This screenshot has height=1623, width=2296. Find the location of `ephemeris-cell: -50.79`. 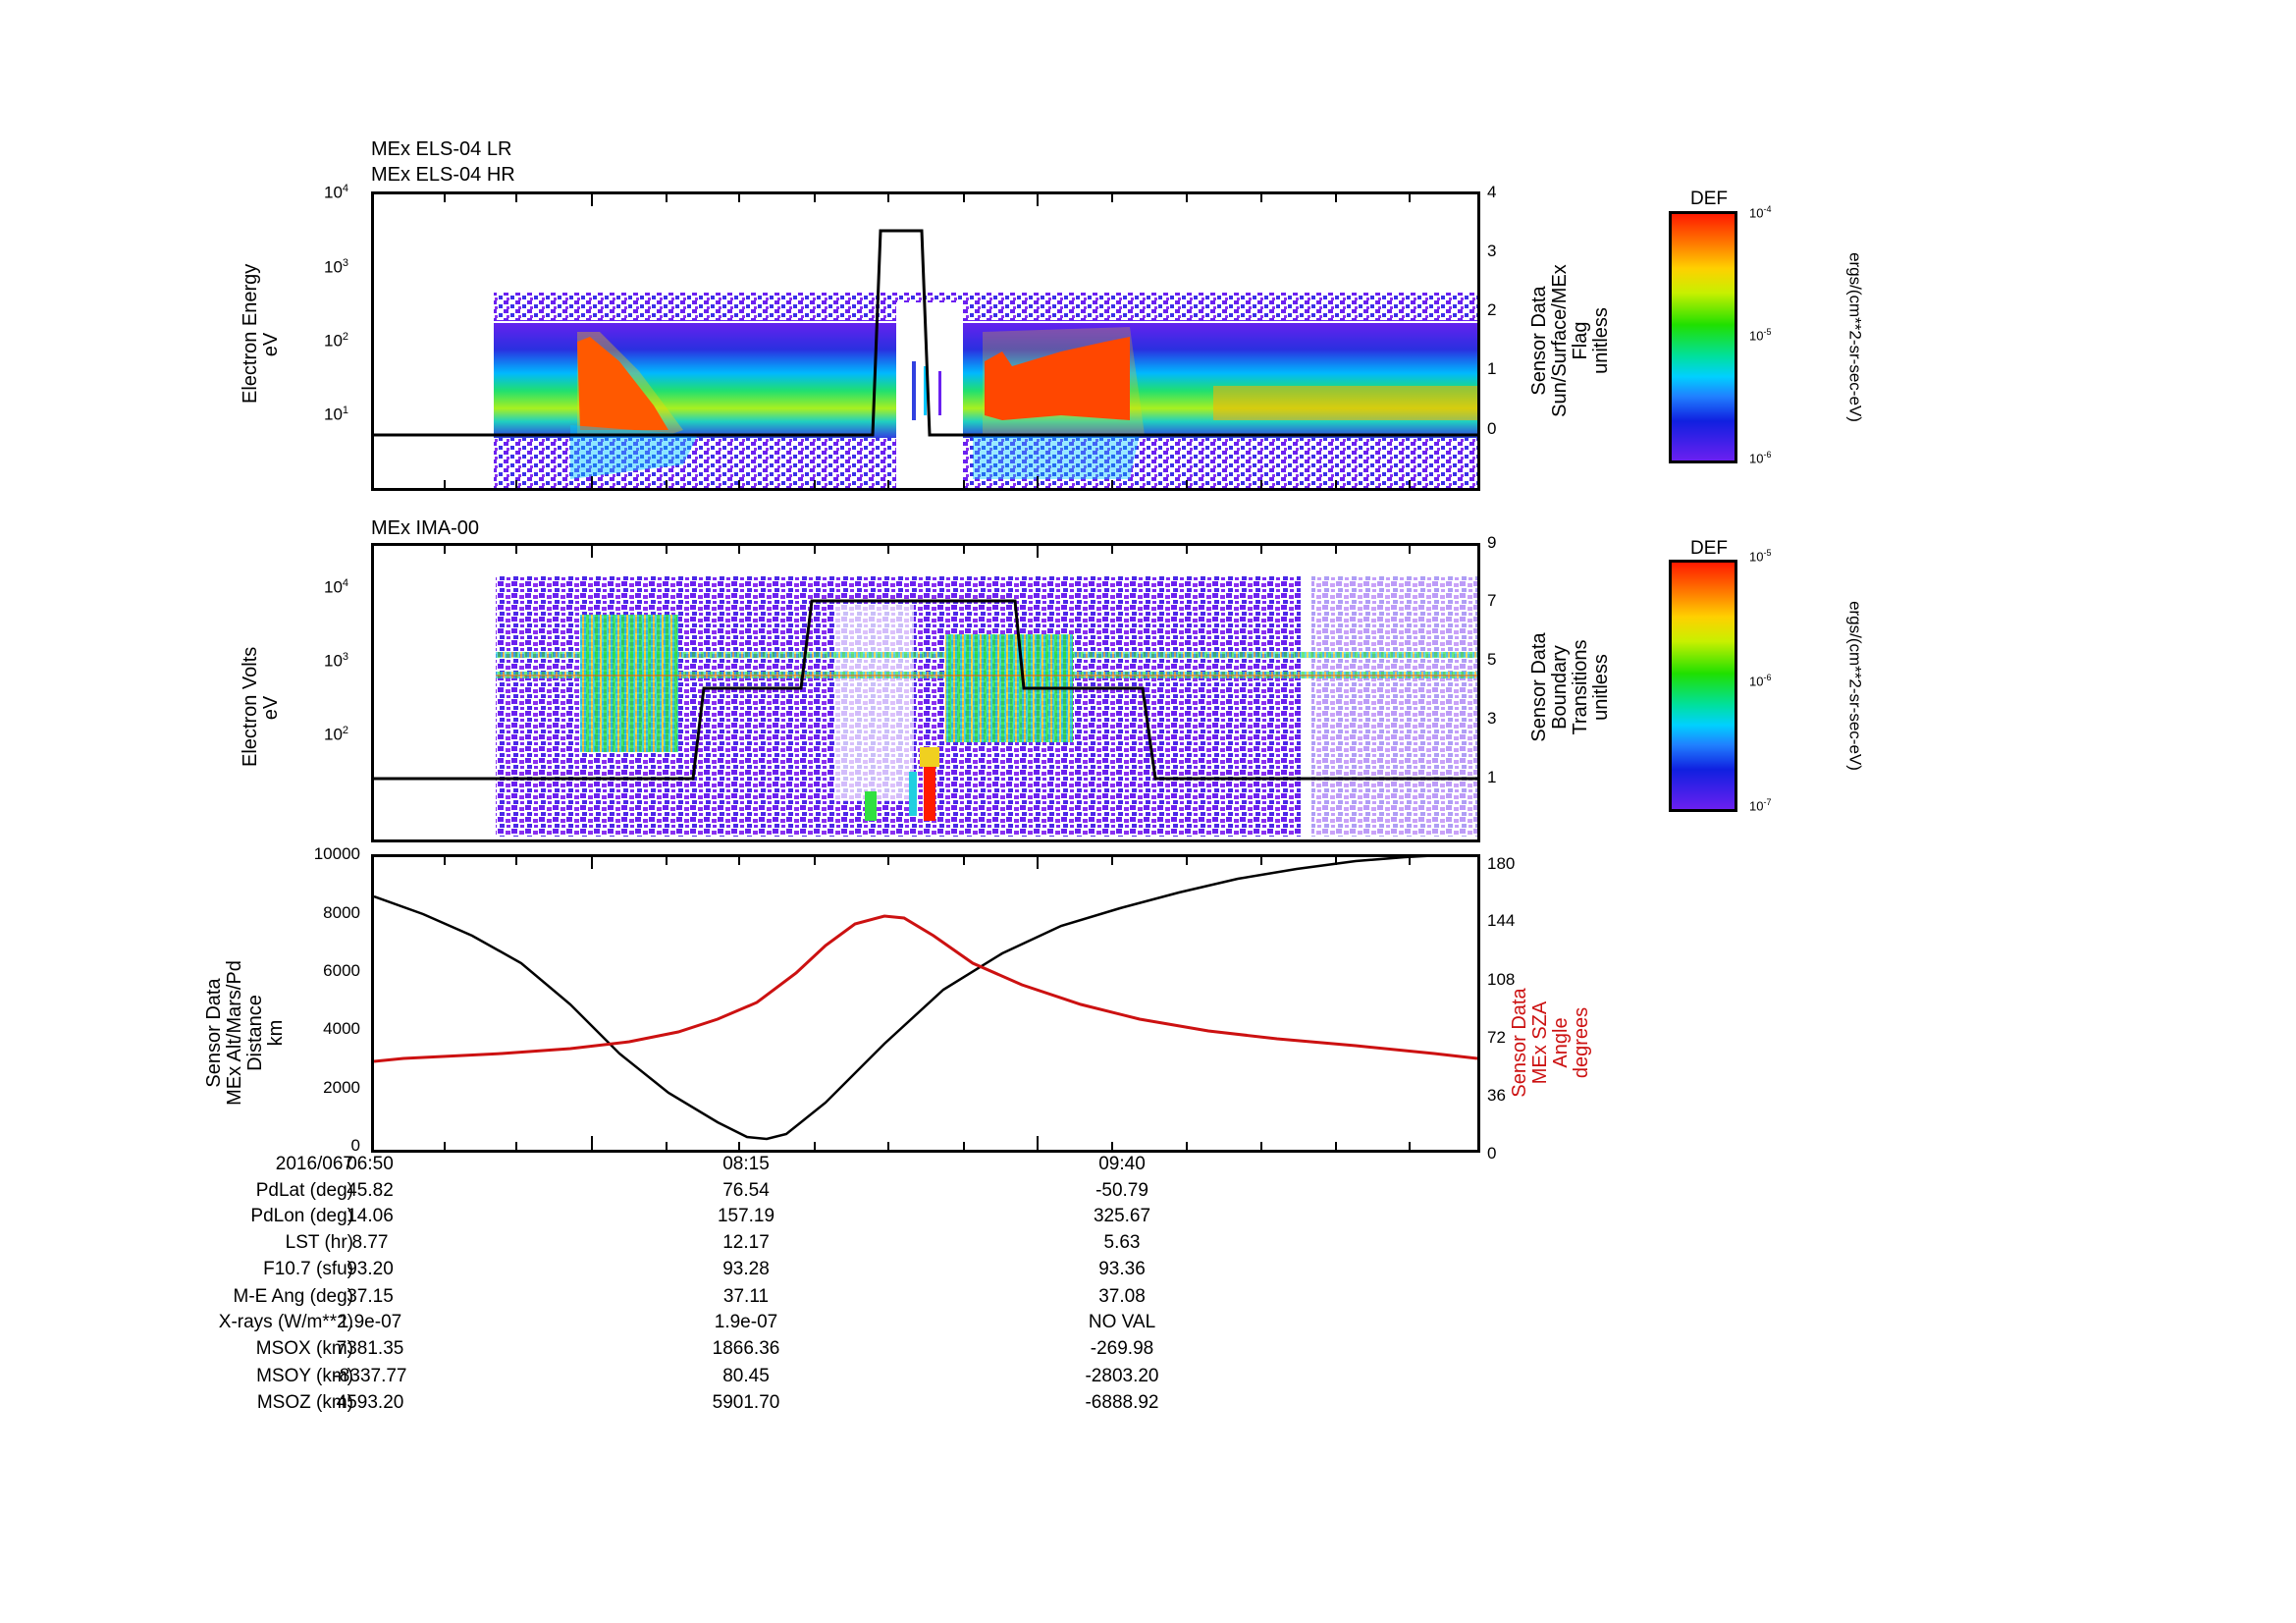

ephemeris-cell: -50.79 is located at coordinates (1121, 1190).